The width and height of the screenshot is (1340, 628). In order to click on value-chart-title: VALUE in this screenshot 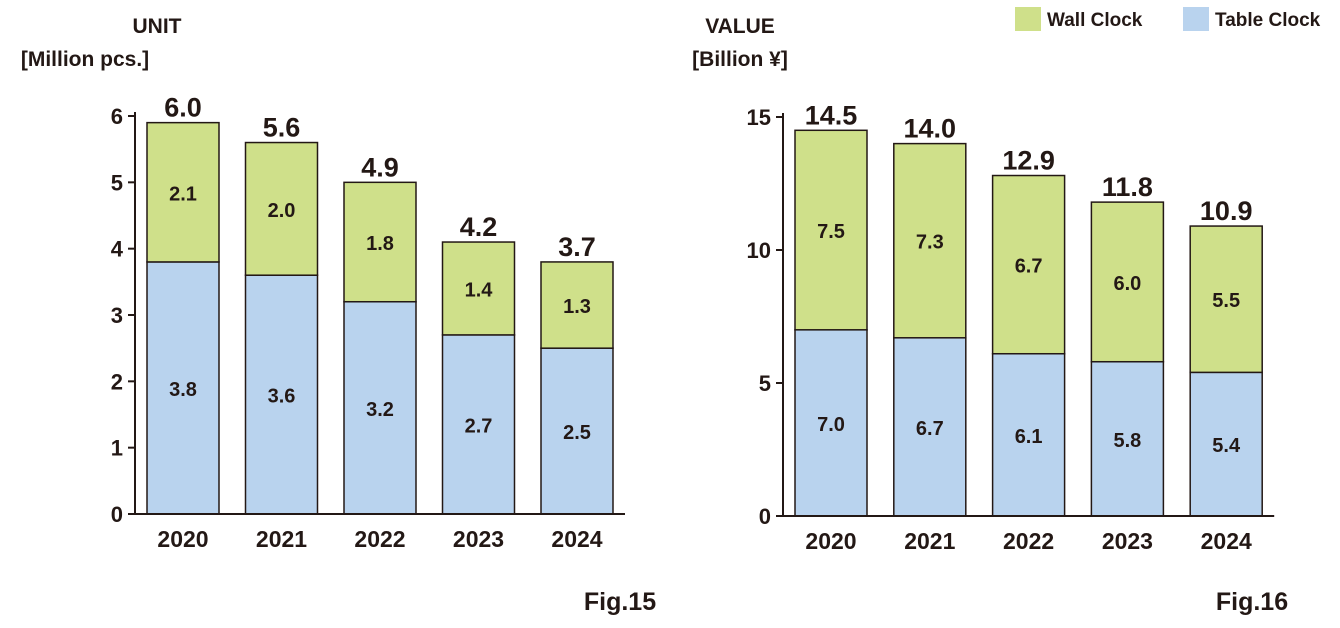, I will do `click(740, 26)`.